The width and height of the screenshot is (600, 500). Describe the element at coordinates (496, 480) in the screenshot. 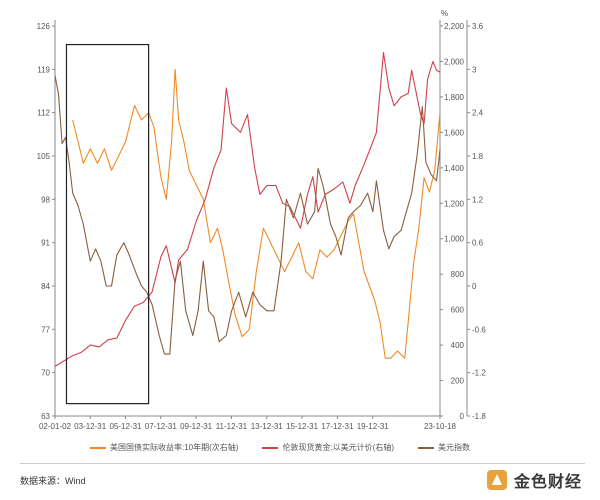

I see `watermark-logo-icon` at that location.